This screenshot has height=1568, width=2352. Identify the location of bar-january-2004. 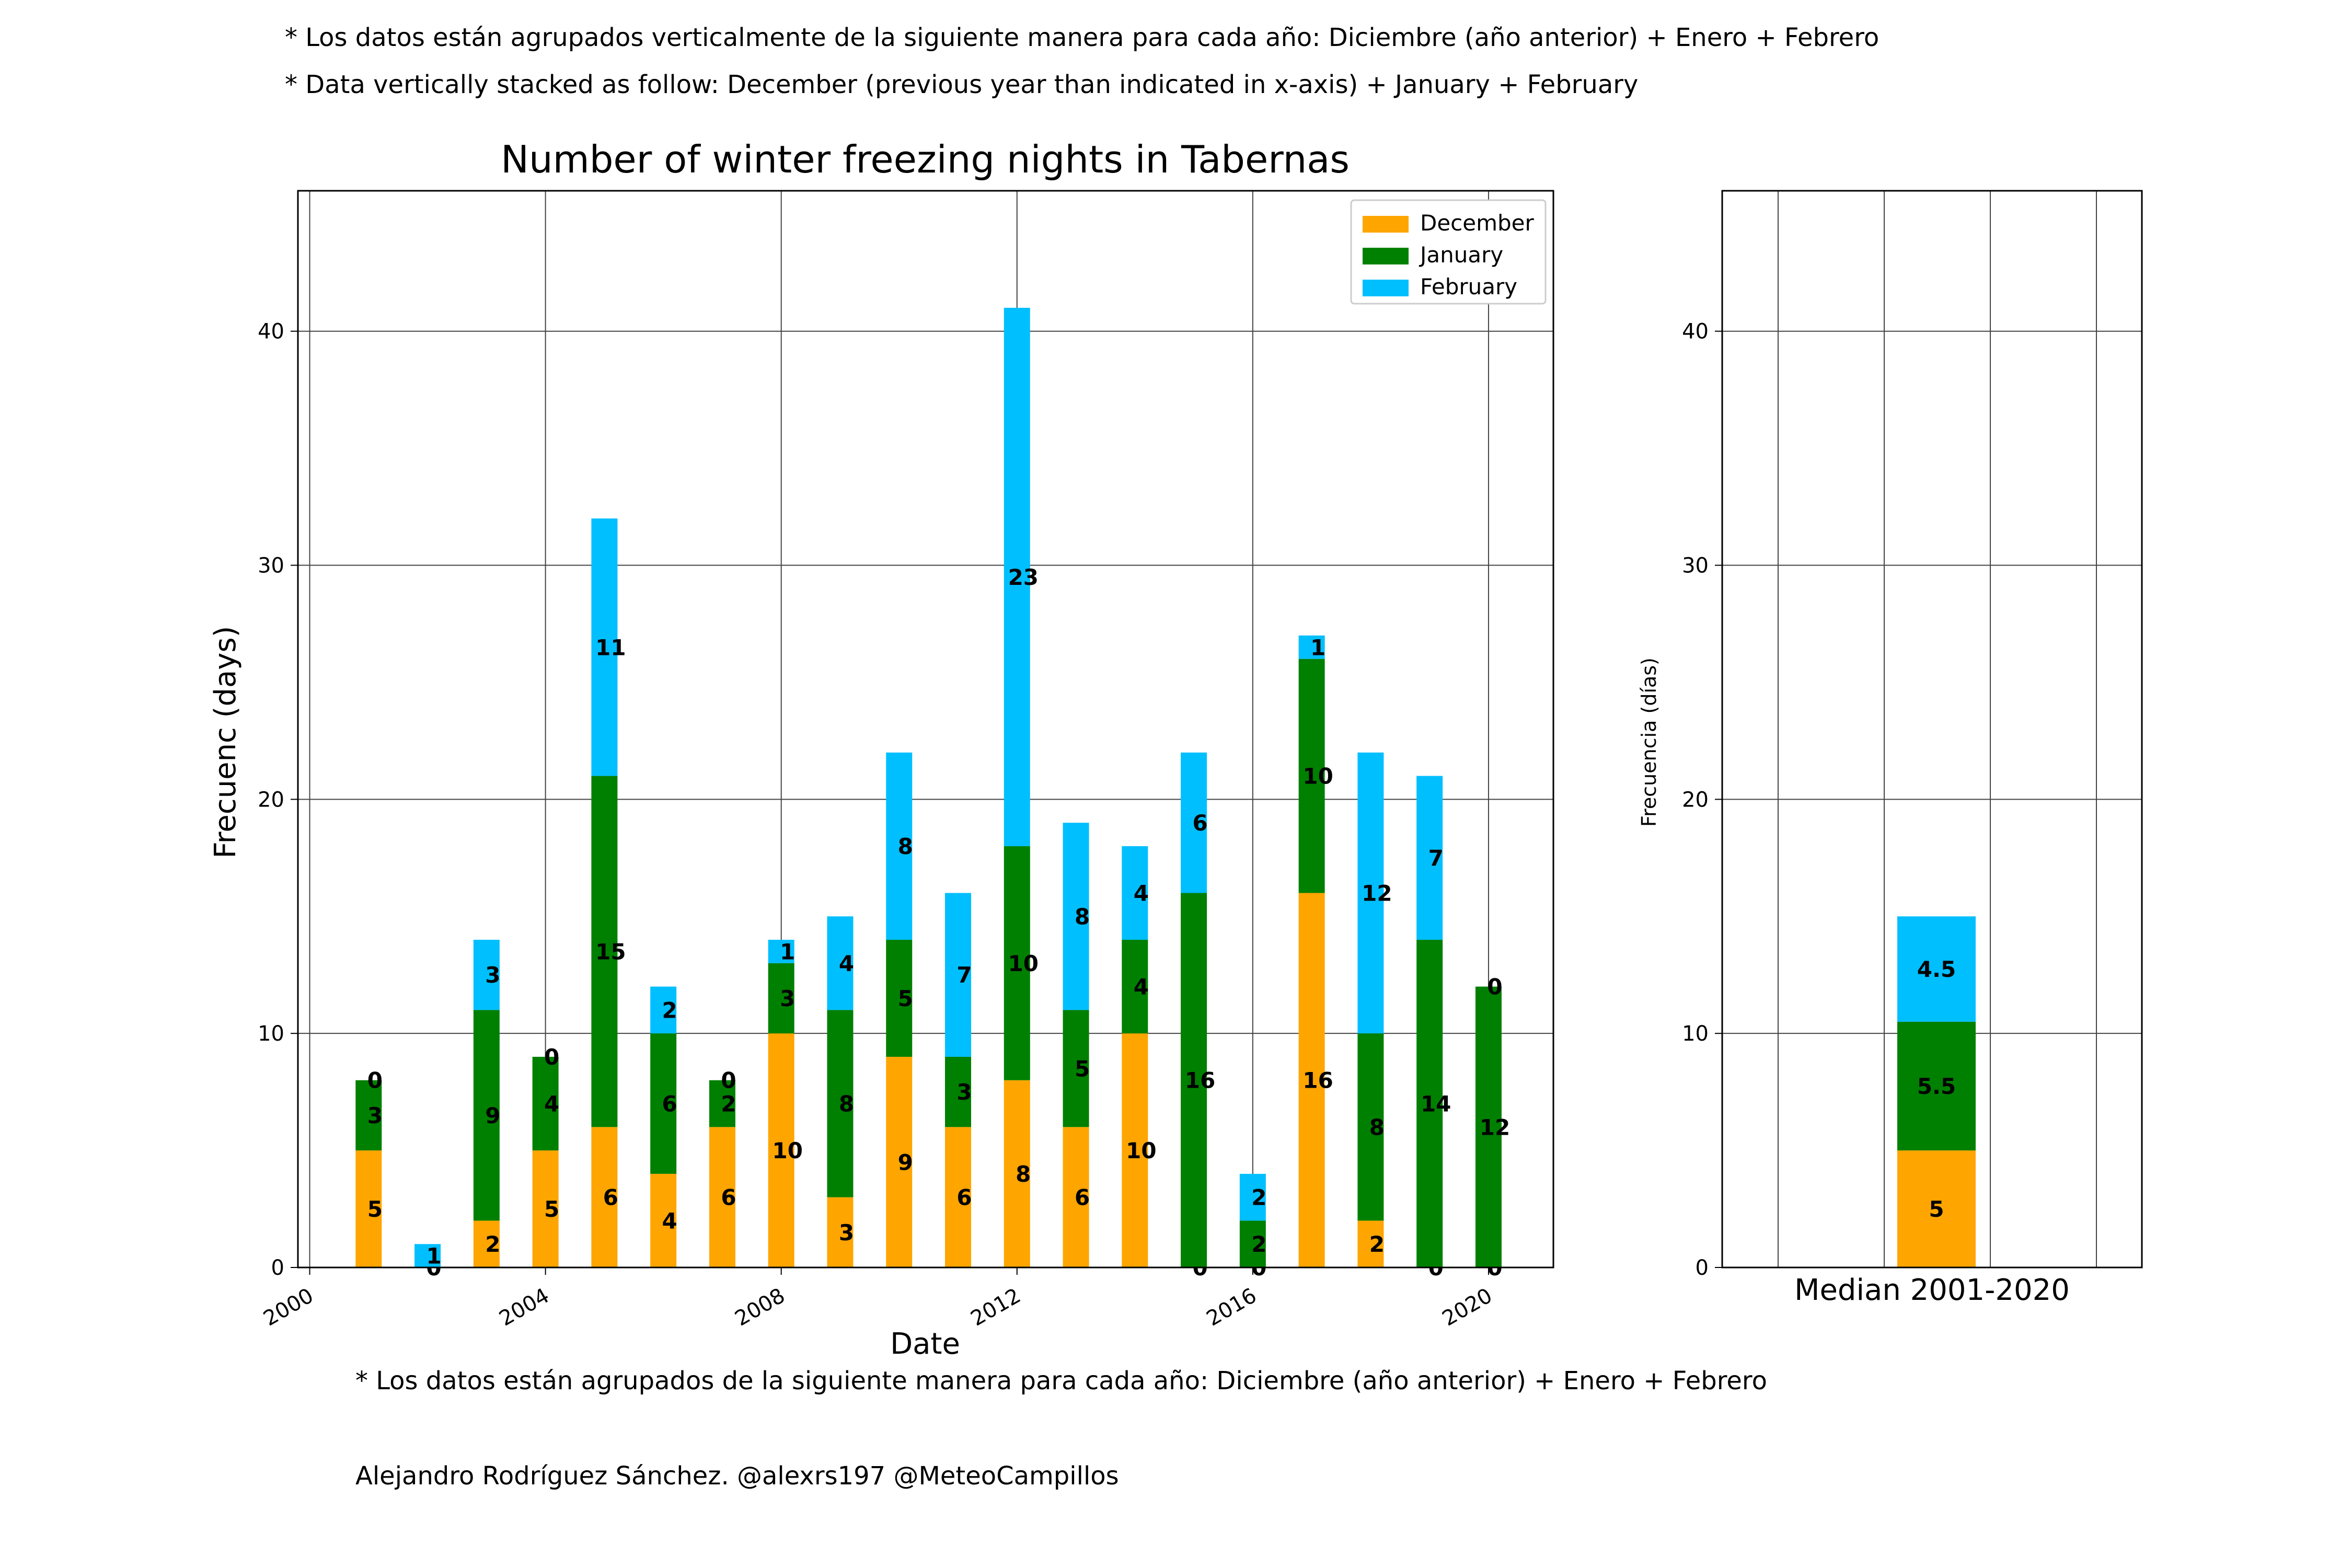
(545, 1103).